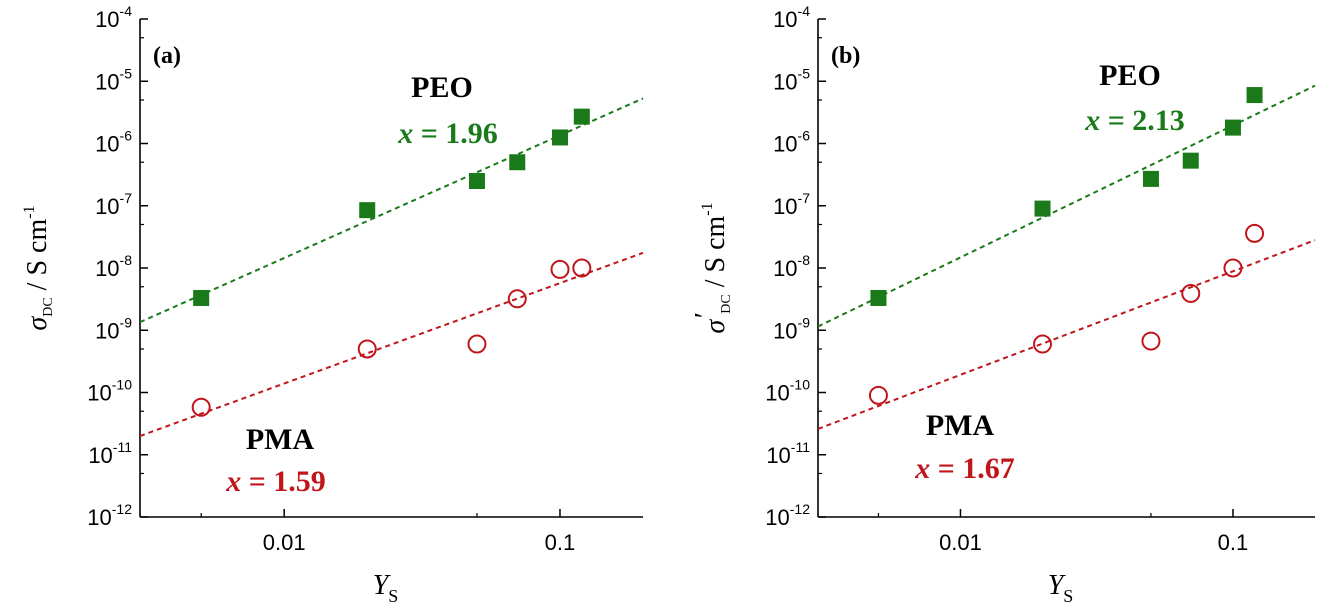 Image resolution: width=1319 pixels, height=614 pixels. I want to click on y-tick-label: 10⁻⁵, so click(113, 79).